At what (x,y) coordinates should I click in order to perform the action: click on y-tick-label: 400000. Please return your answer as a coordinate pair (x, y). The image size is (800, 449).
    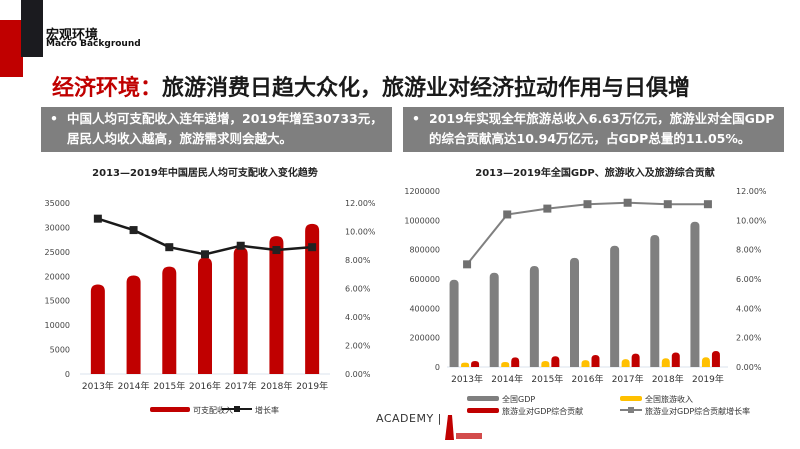
    Looking at the image, I should click on (424, 308).